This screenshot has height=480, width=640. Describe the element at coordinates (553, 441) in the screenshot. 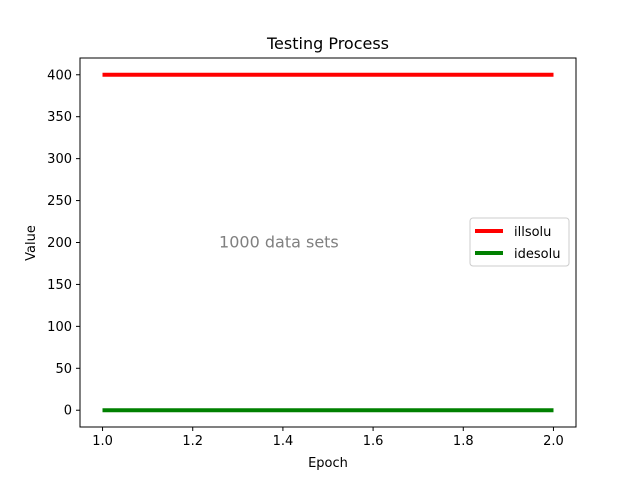

I see `x-tick-label: 2.0` at that location.